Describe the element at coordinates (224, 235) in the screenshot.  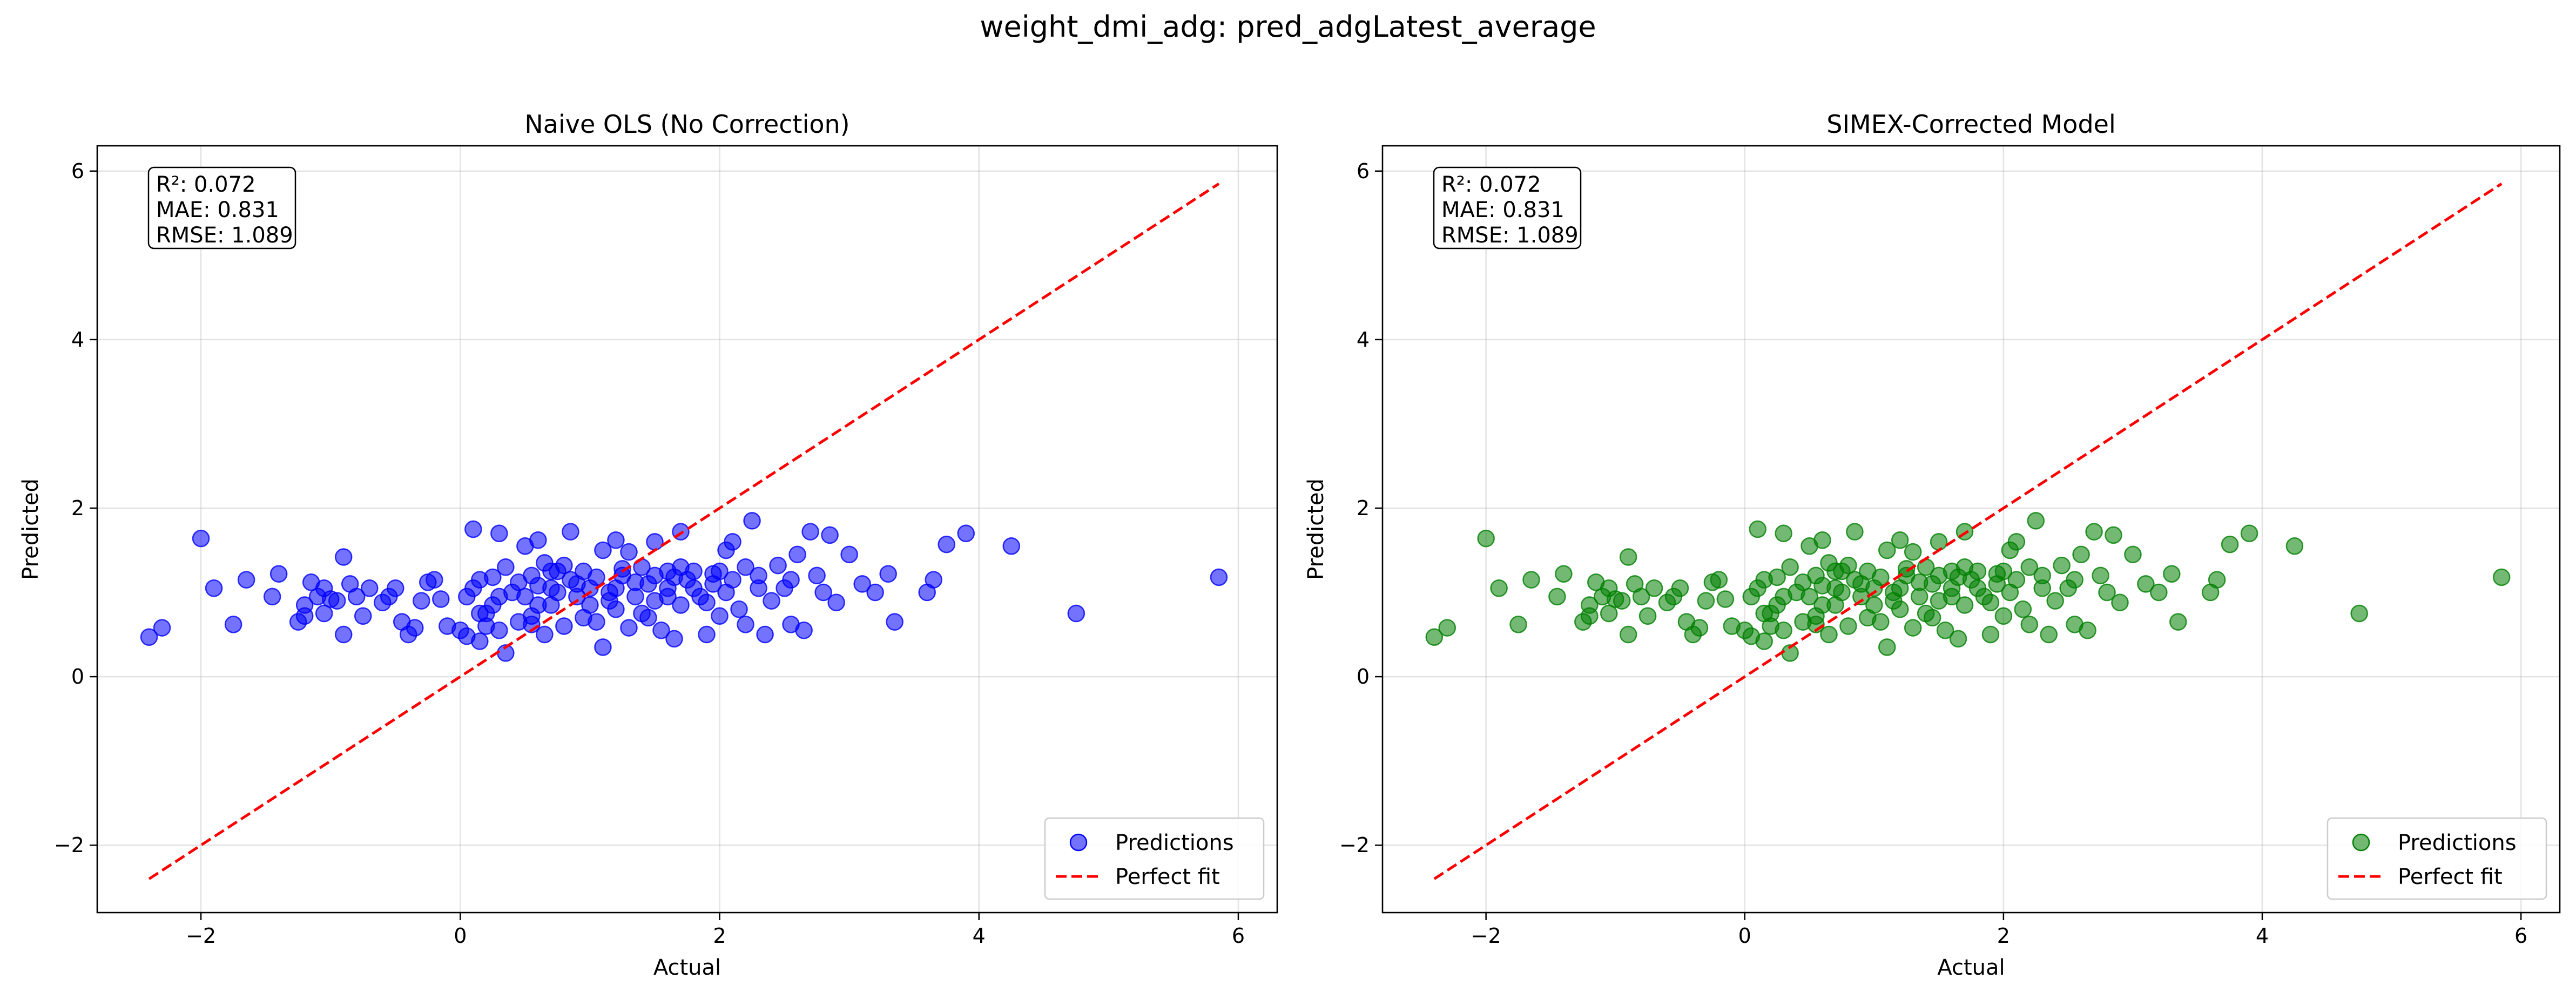
I see `stats-line: RMSE: 1.089` at that location.